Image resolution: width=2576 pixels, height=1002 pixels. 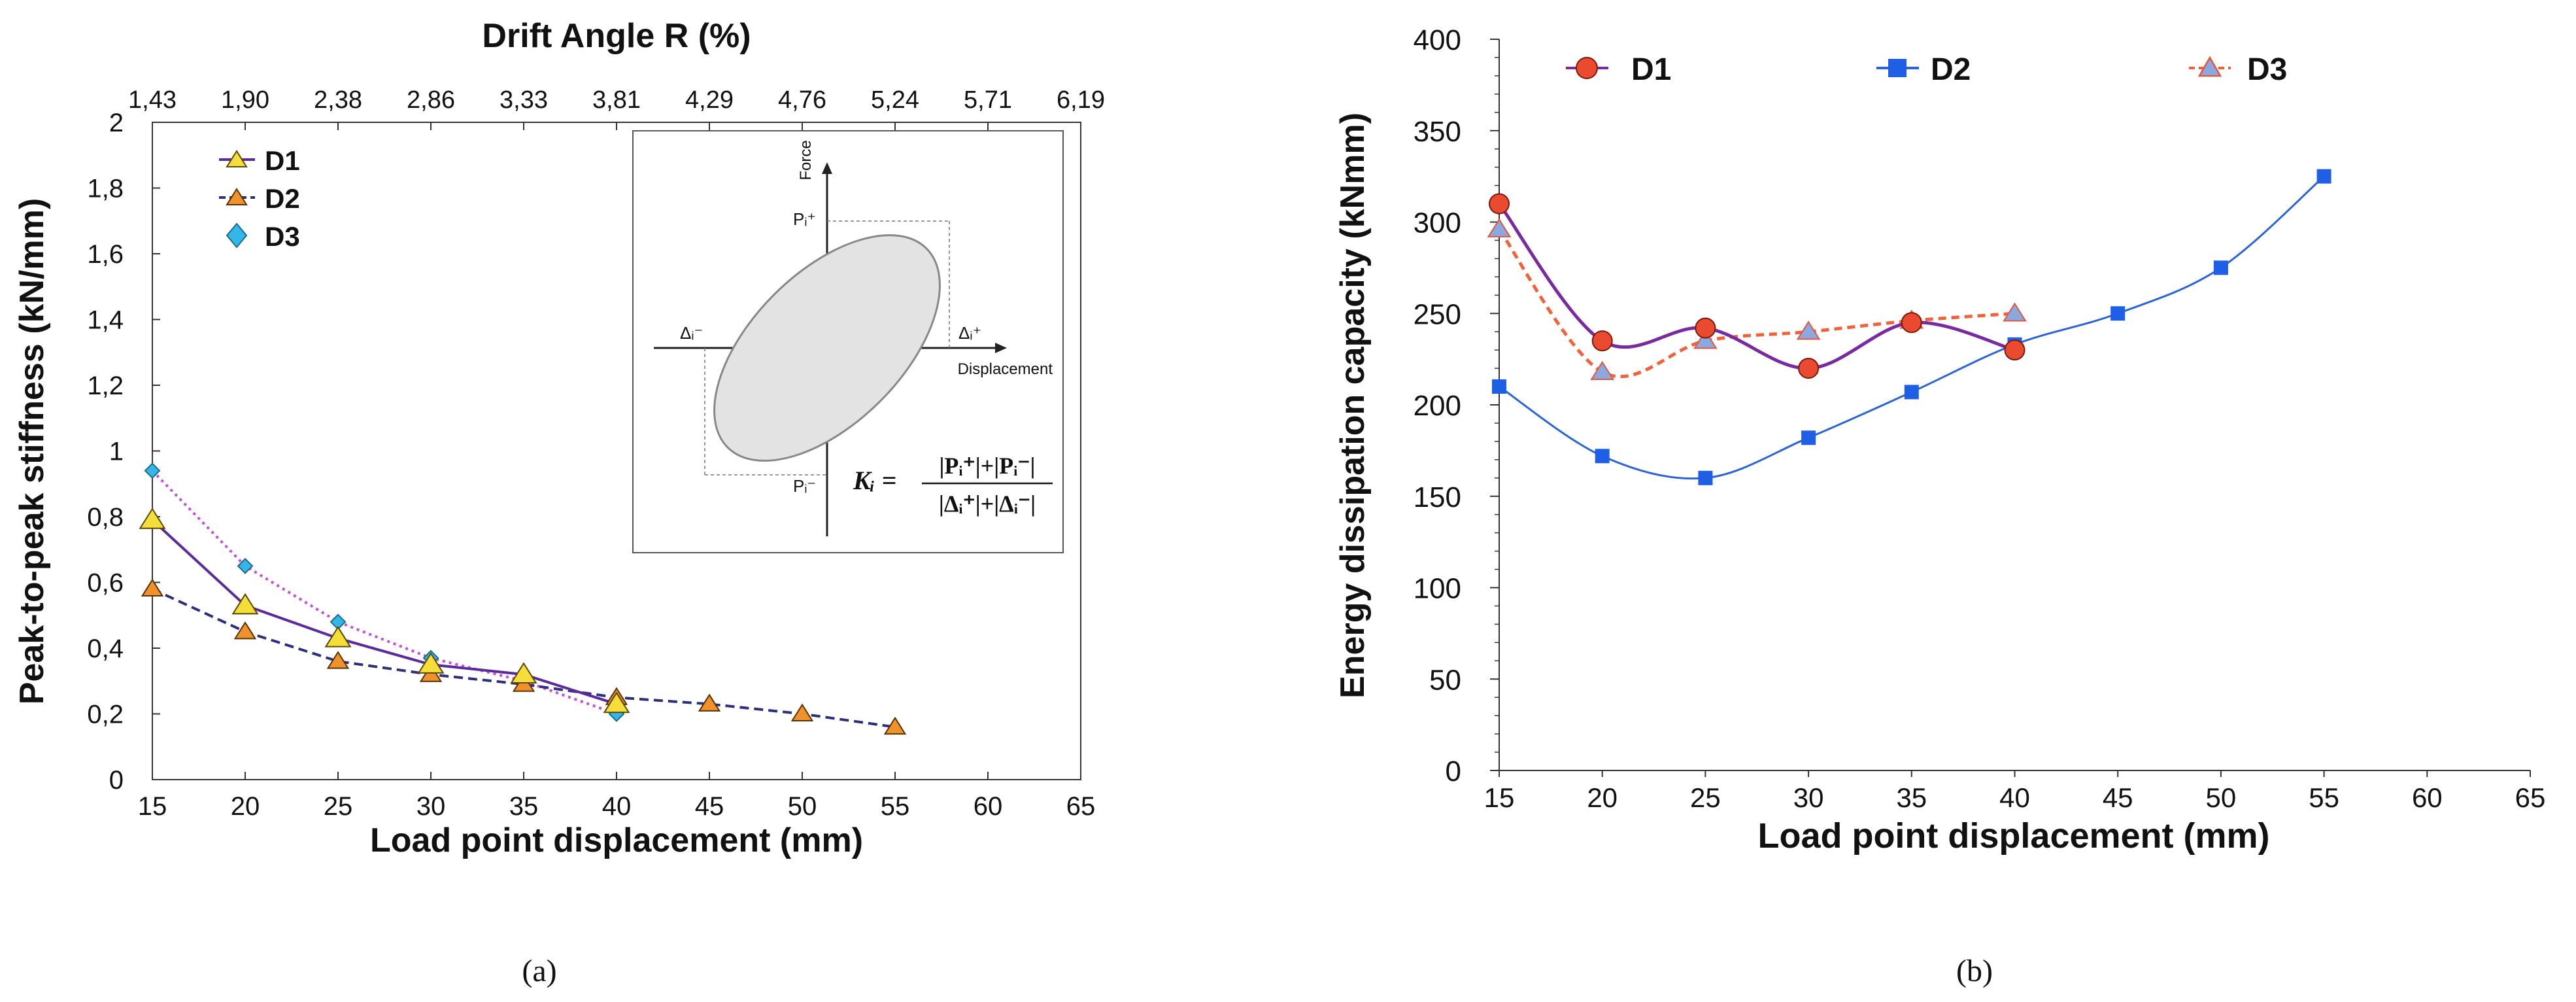 What do you see at coordinates (237, 196) in the screenshot?
I see `legend-marker-d2` at bounding box center [237, 196].